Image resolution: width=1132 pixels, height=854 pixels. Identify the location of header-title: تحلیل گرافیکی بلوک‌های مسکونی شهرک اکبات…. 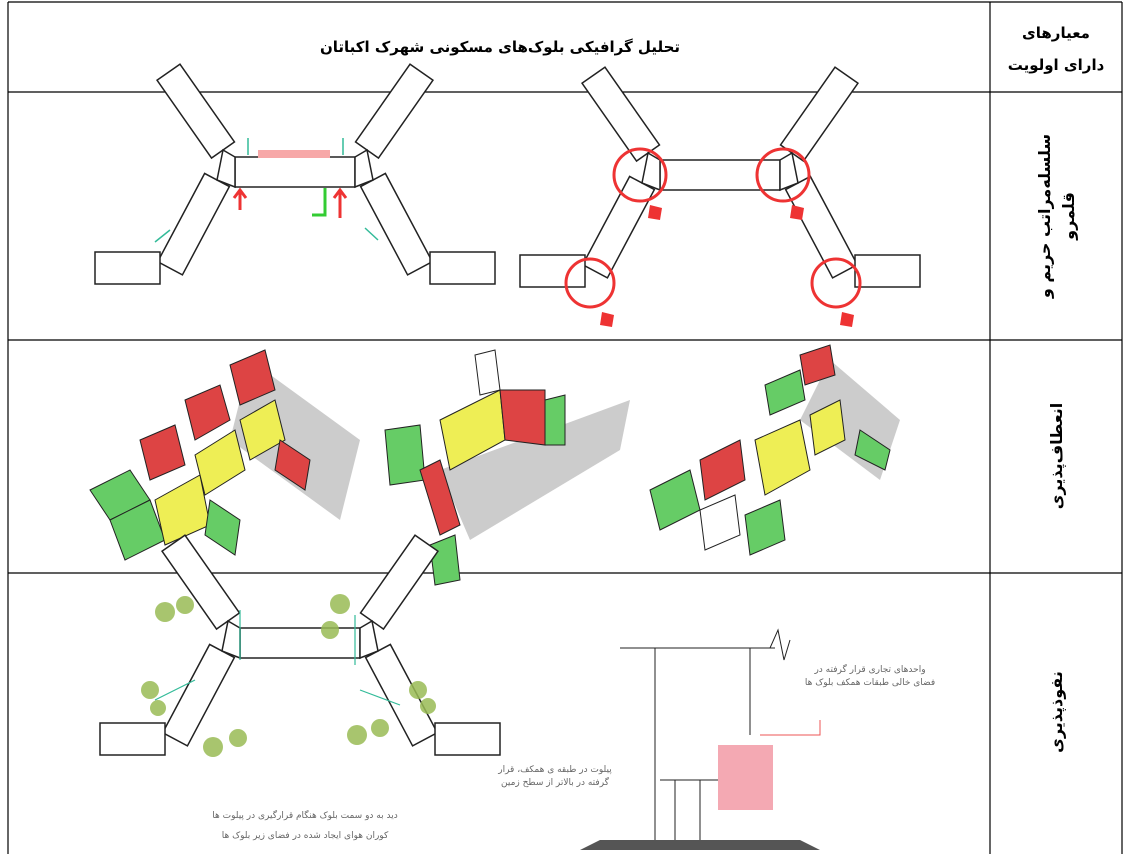
(500, 47).